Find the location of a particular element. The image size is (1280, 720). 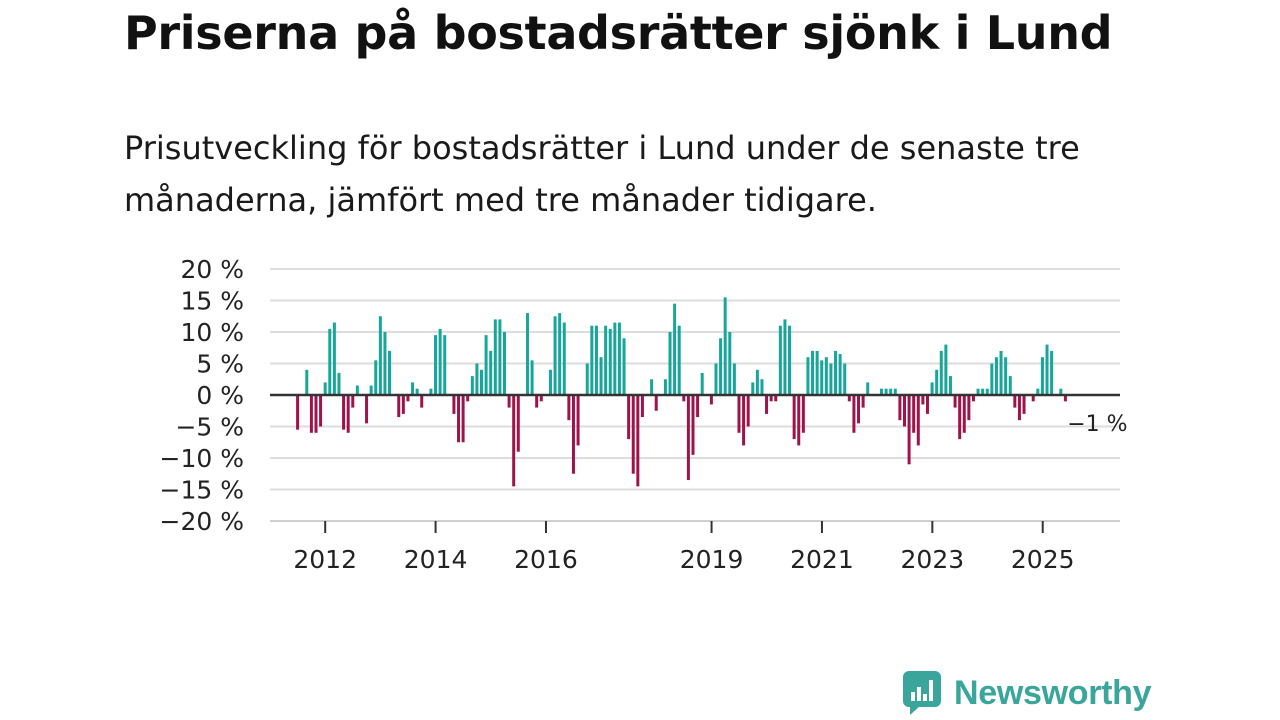

y-tick-label: 5 % is located at coordinates (220, 364).